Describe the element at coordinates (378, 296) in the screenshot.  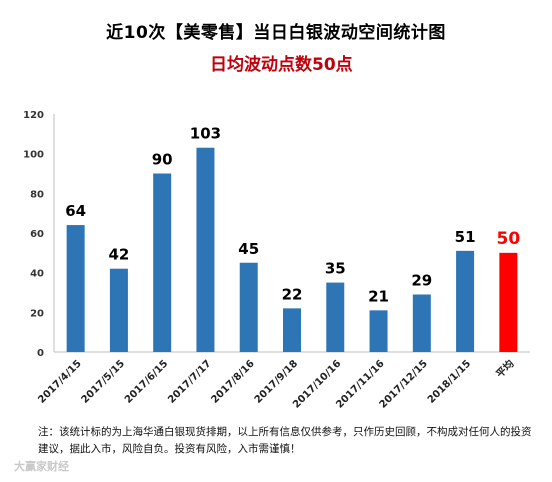
I see `data-label: 21` at that location.